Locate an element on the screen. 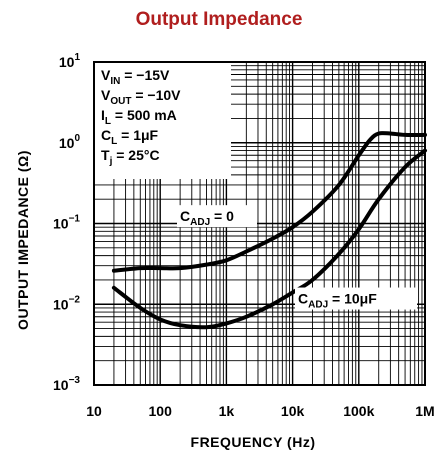 The height and width of the screenshot is (460, 438). y-tick-label: 10⁻¹ is located at coordinates (66, 223).